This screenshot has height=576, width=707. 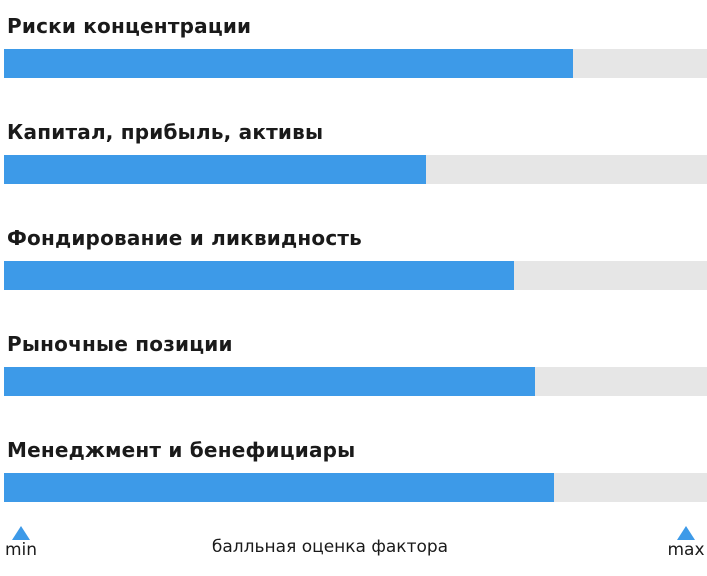 What do you see at coordinates (355, 258) in the screenshot?
I see `factor-row: Фондирование и ликвидность` at bounding box center [355, 258].